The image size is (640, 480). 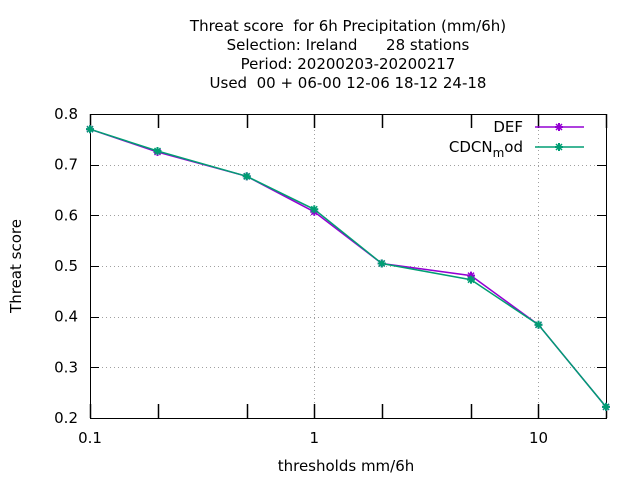 I want to click on x-axis-label: thresholds mm/6h, so click(x=346, y=466).